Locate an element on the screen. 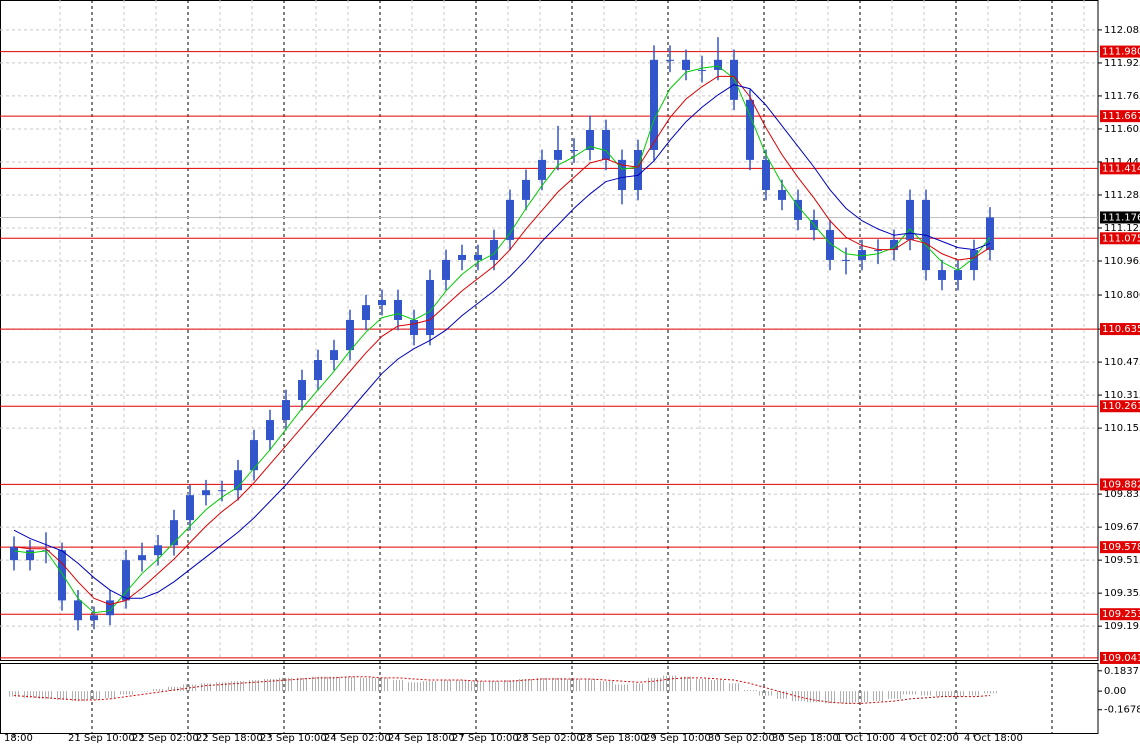 Image resolution: width=1140 pixels, height=754 pixels. x-tick-label: 29 Sep 10:00 is located at coordinates (677, 738).